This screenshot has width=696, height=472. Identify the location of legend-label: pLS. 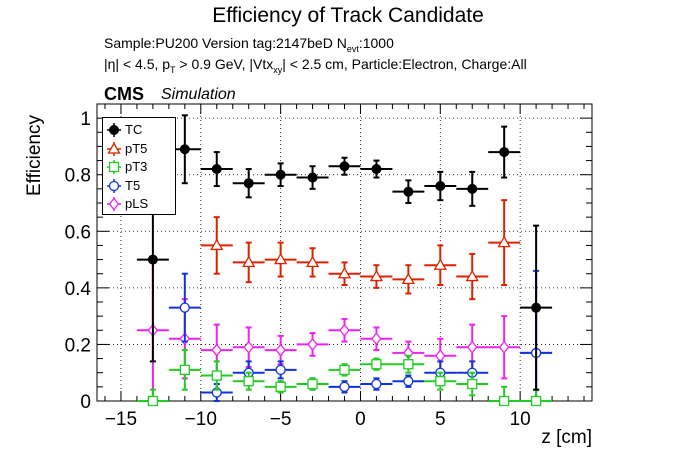
(137, 203).